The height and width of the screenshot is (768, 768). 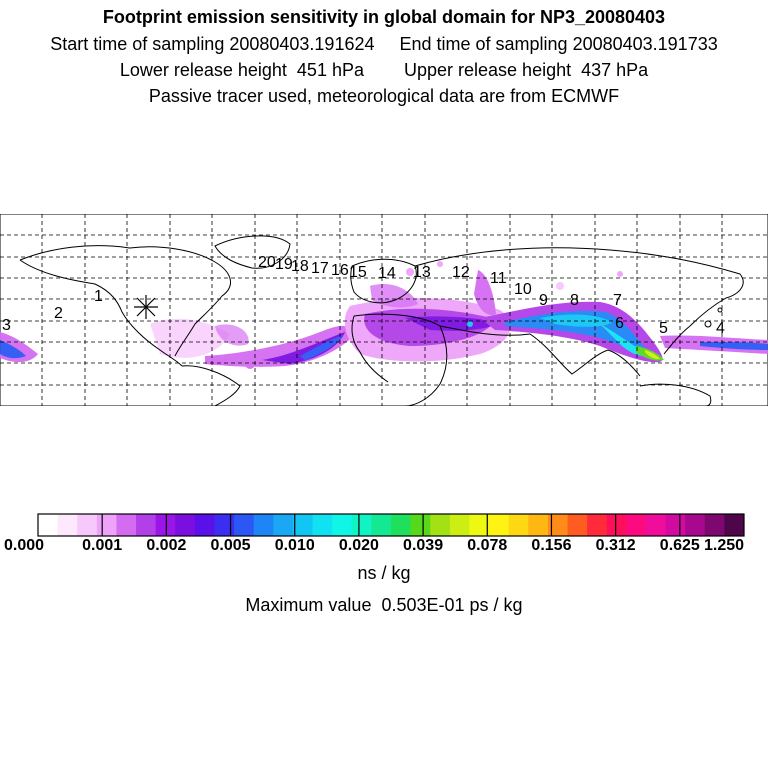 I want to click on colorbar-tick-label: 1.250, so click(x=724, y=545).